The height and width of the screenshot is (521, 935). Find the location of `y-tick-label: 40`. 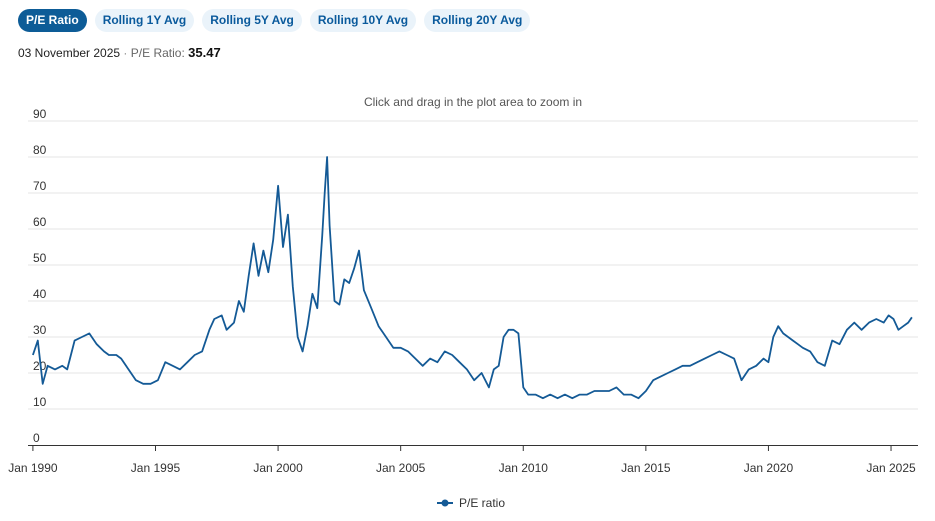

y-tick-label: 40 is located at coordinates (40, 294).